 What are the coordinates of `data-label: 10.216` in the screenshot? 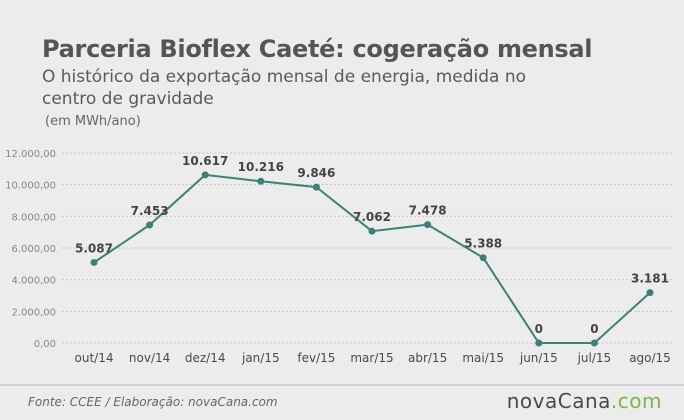 It's located at (261, 167).